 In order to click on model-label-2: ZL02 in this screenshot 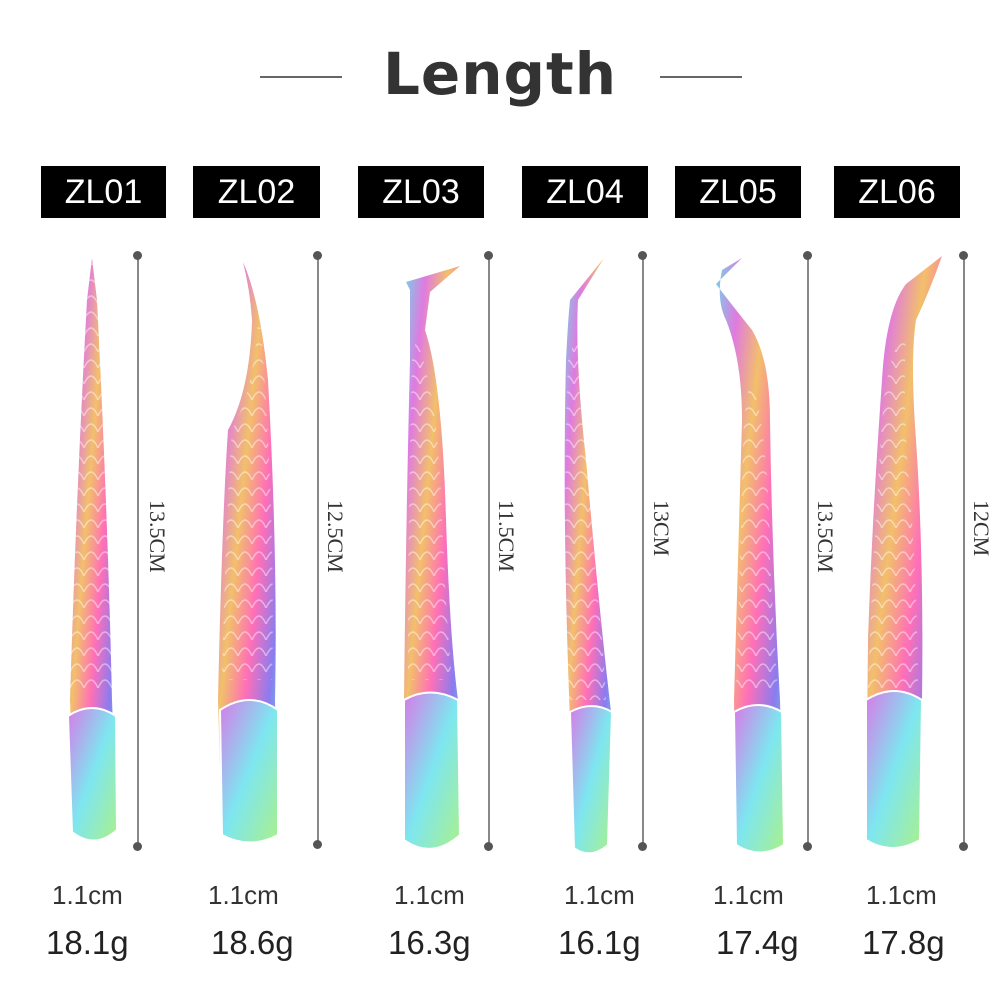, I will do `click(256, 192)`.